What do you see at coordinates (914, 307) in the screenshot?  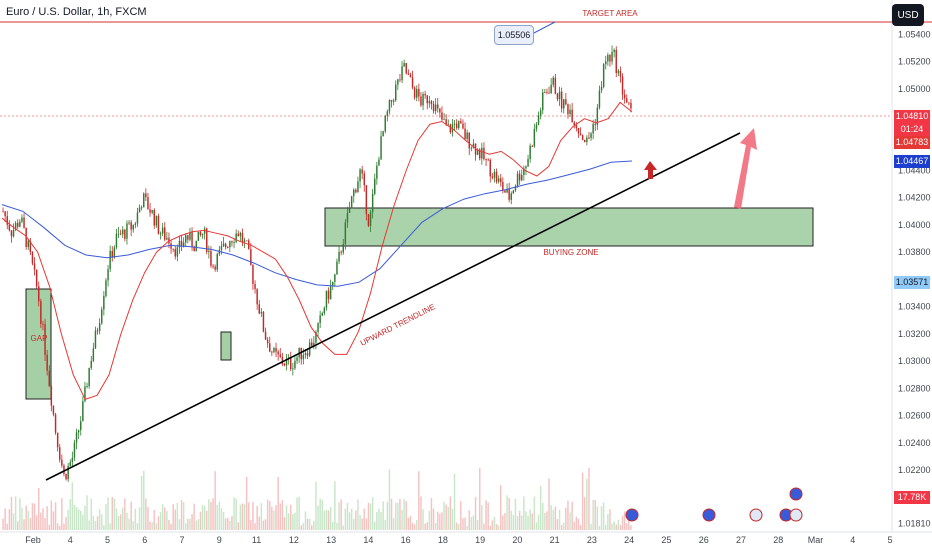 I see `price-tick: 1.03400` at bounding box center [914, 307].